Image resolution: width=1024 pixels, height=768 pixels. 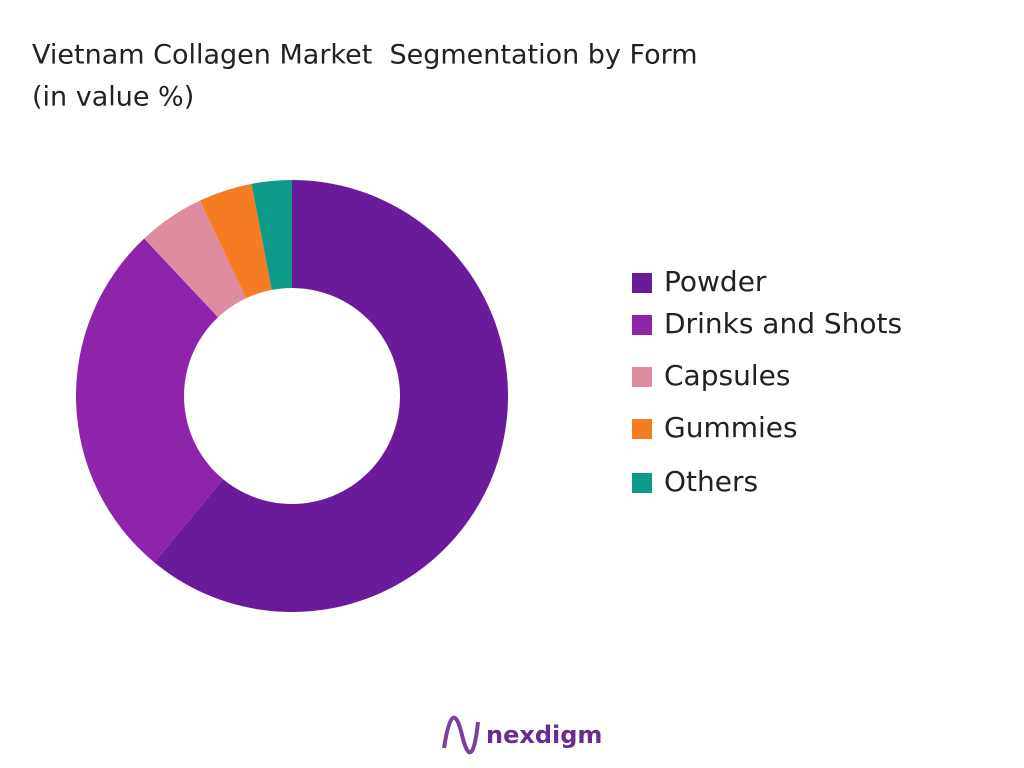 I want to click on legend-label: Gummies, so click(x=731, y=427).